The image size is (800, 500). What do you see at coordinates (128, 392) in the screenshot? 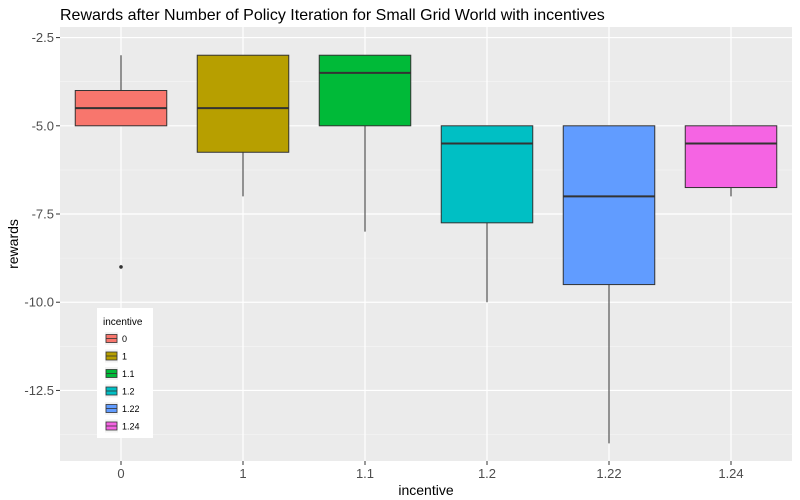
I see `legend-label: 1.2` at bounding box center [128, 392].